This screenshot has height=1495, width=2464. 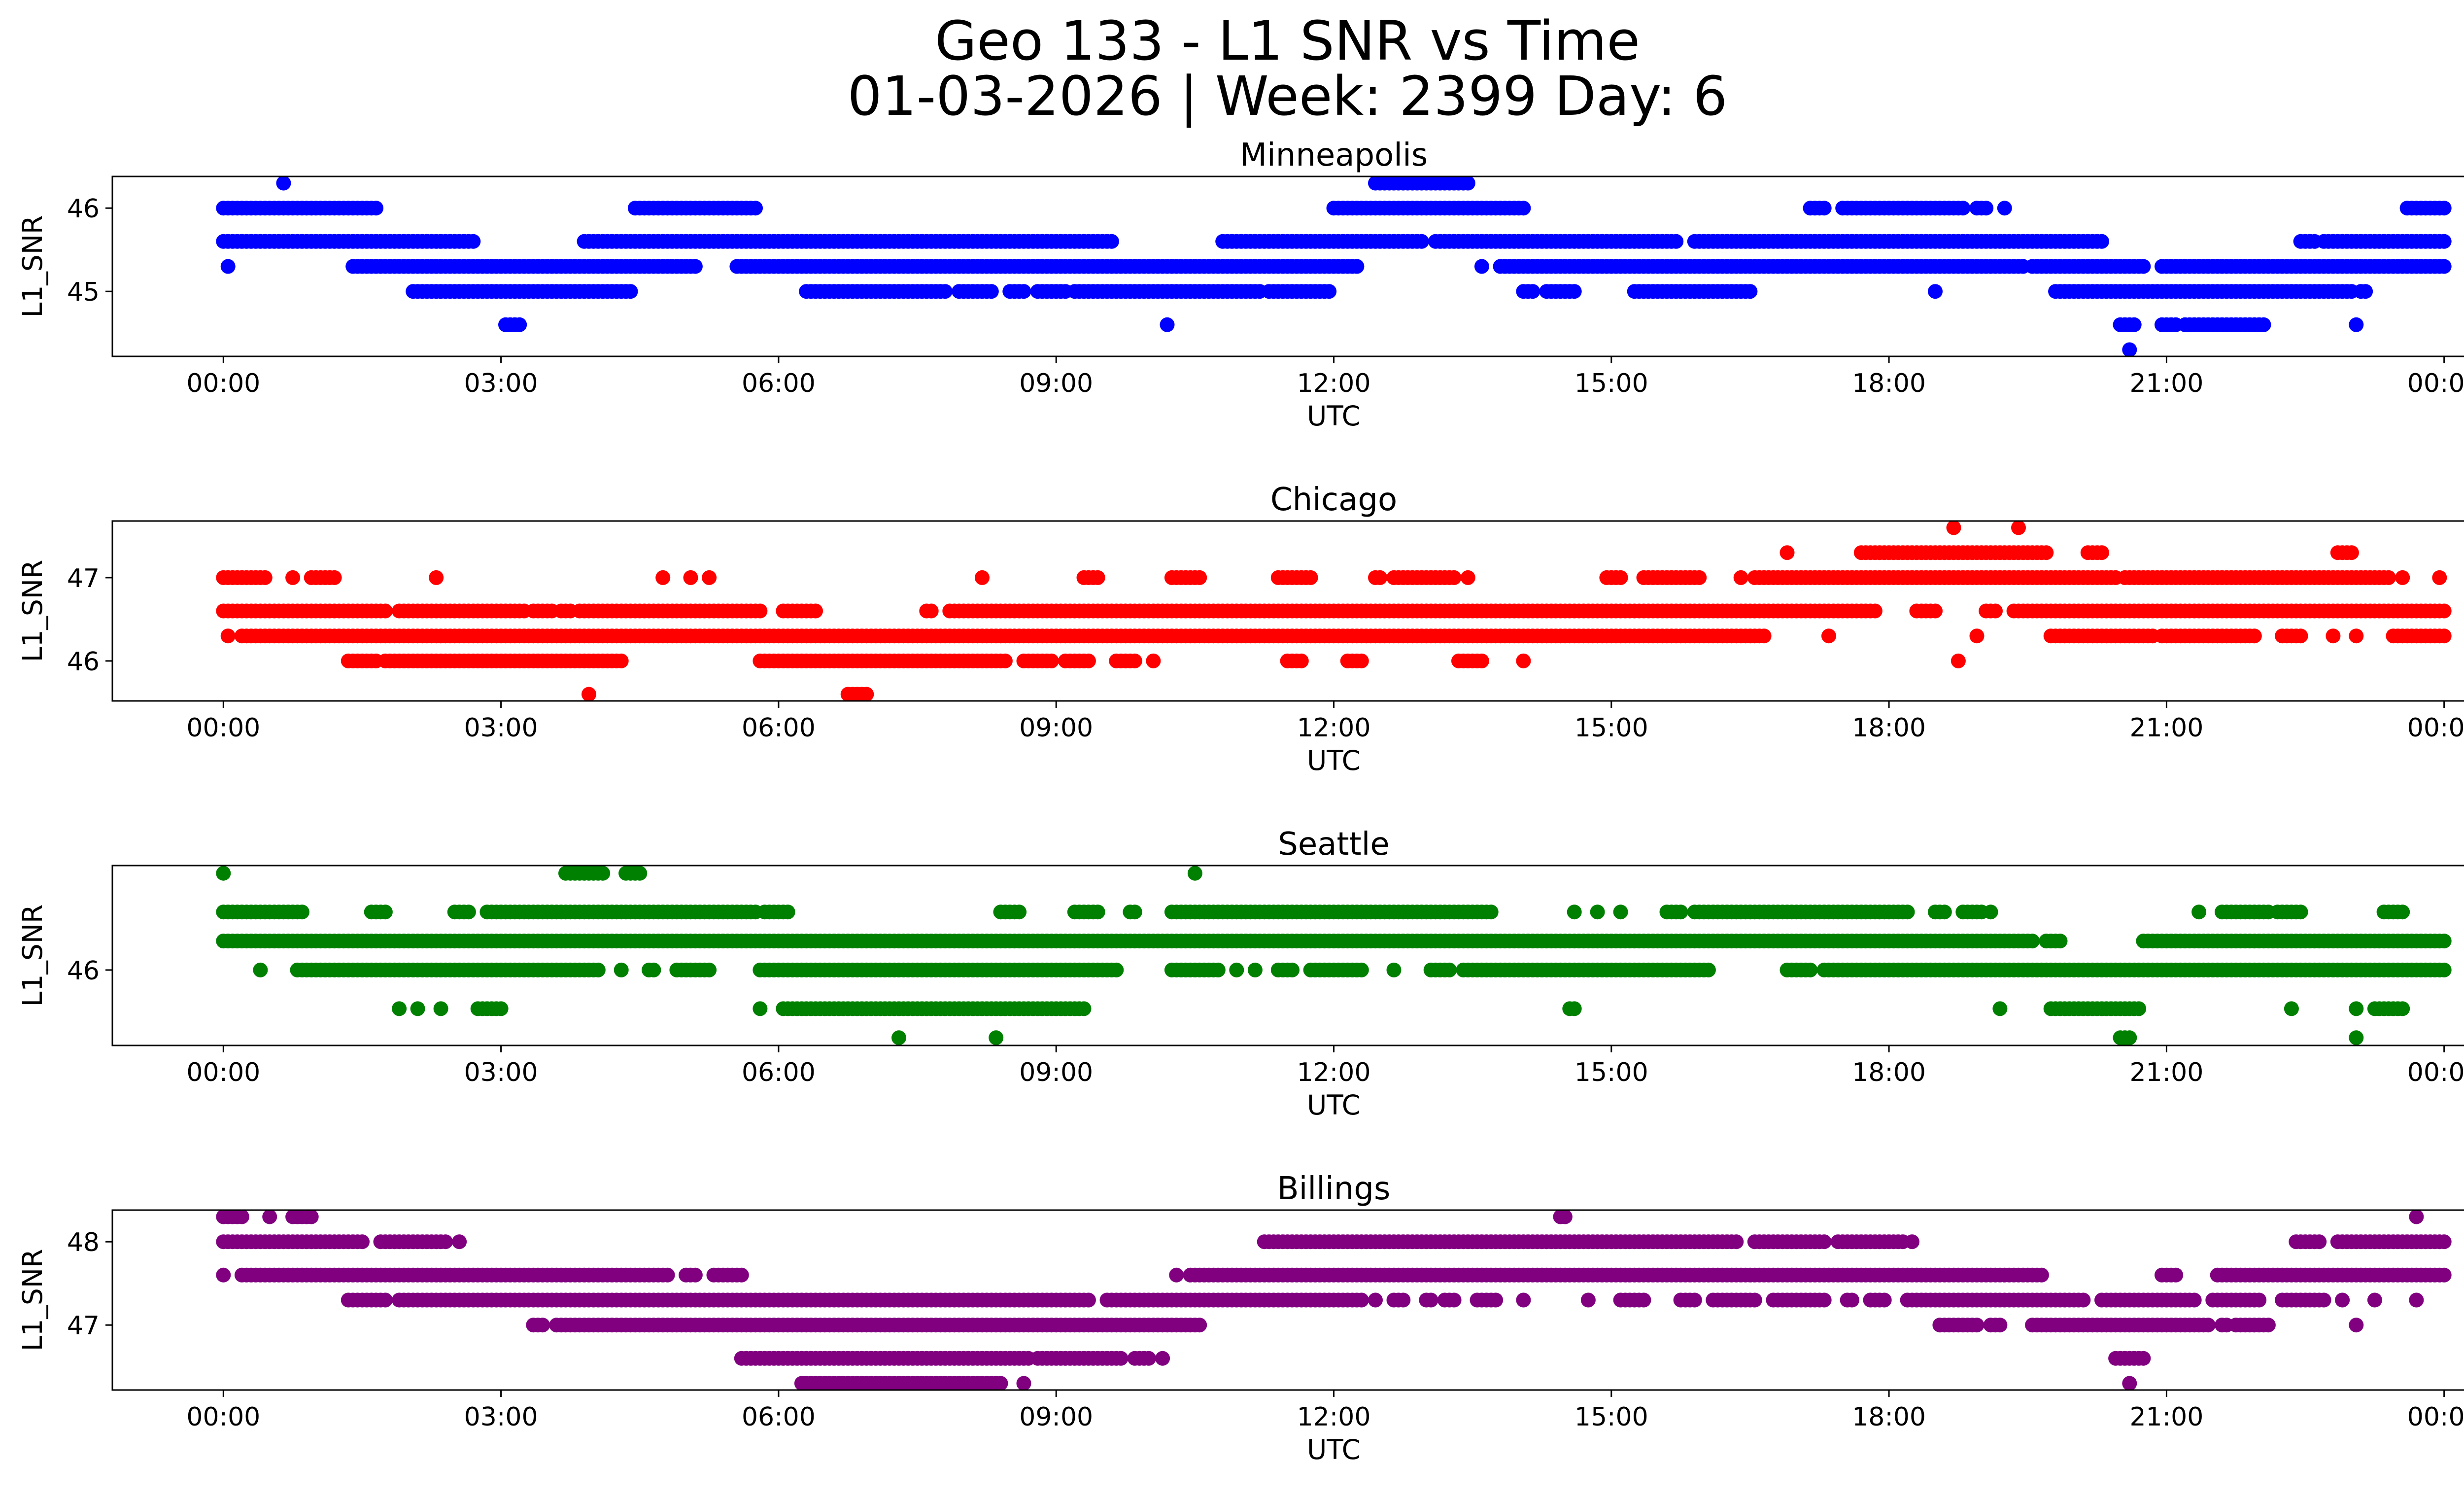 What do you see at coordinates (1889, 728) in the screenshot?
I see `x-tick-label: 18:00` at bounding box center [1889, 728].